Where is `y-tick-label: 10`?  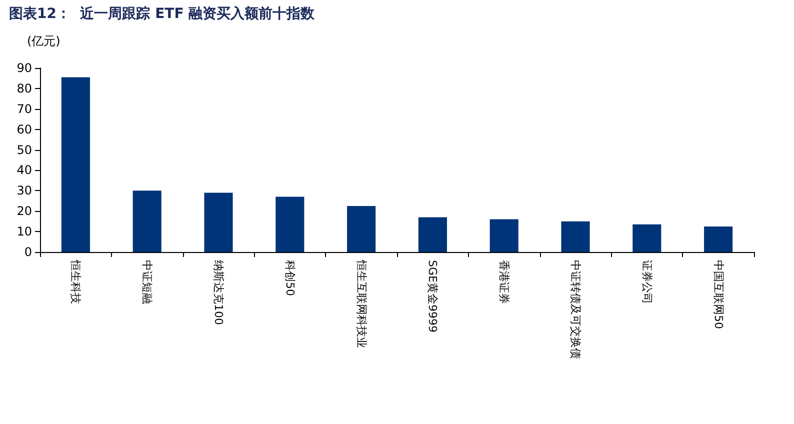
y-tick-label: 10 is located at coordinates (24, 231).